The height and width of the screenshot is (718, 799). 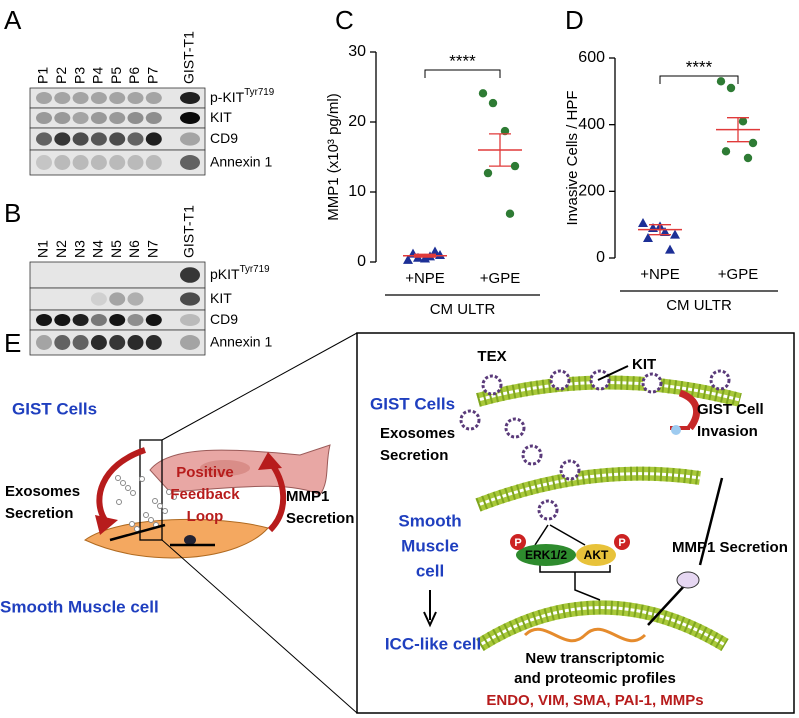 What do you see at coordinates (61, 249) in the screenshot?
I see `lane-label: N2` at bounding box center [61, 249].